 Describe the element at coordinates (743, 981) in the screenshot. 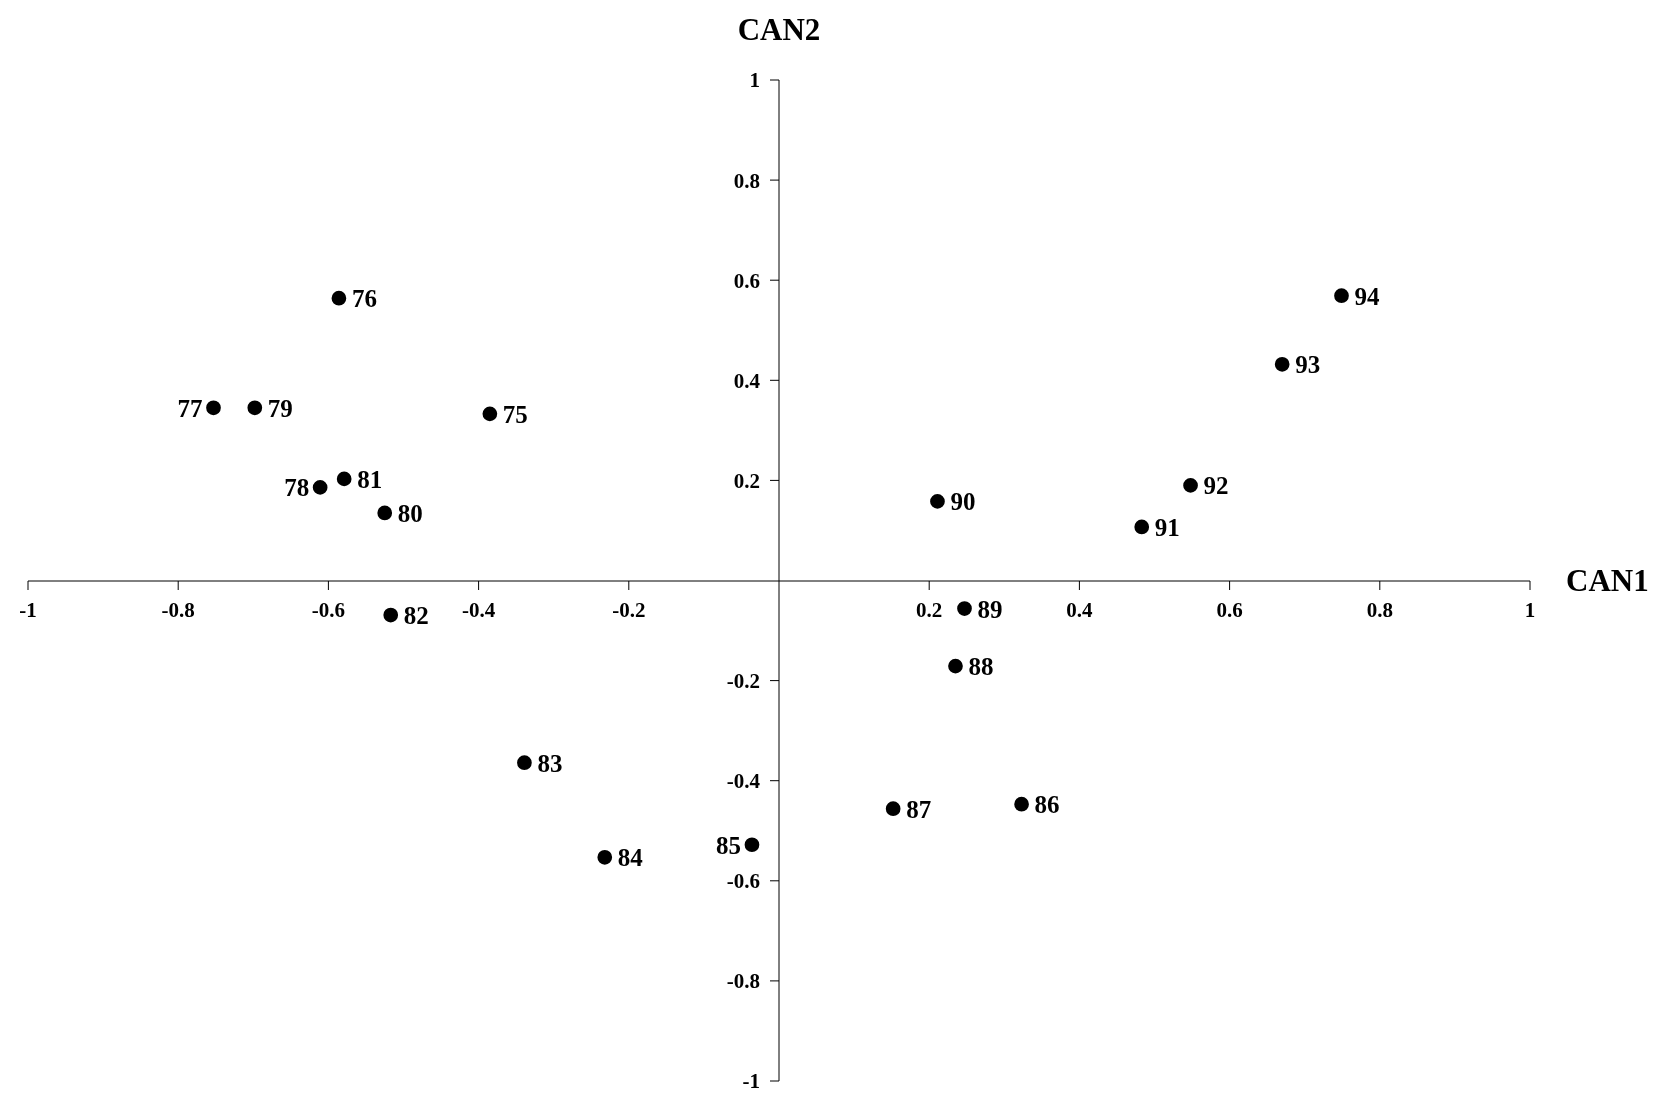

I see `y-tick-label: -0.8` at that location.